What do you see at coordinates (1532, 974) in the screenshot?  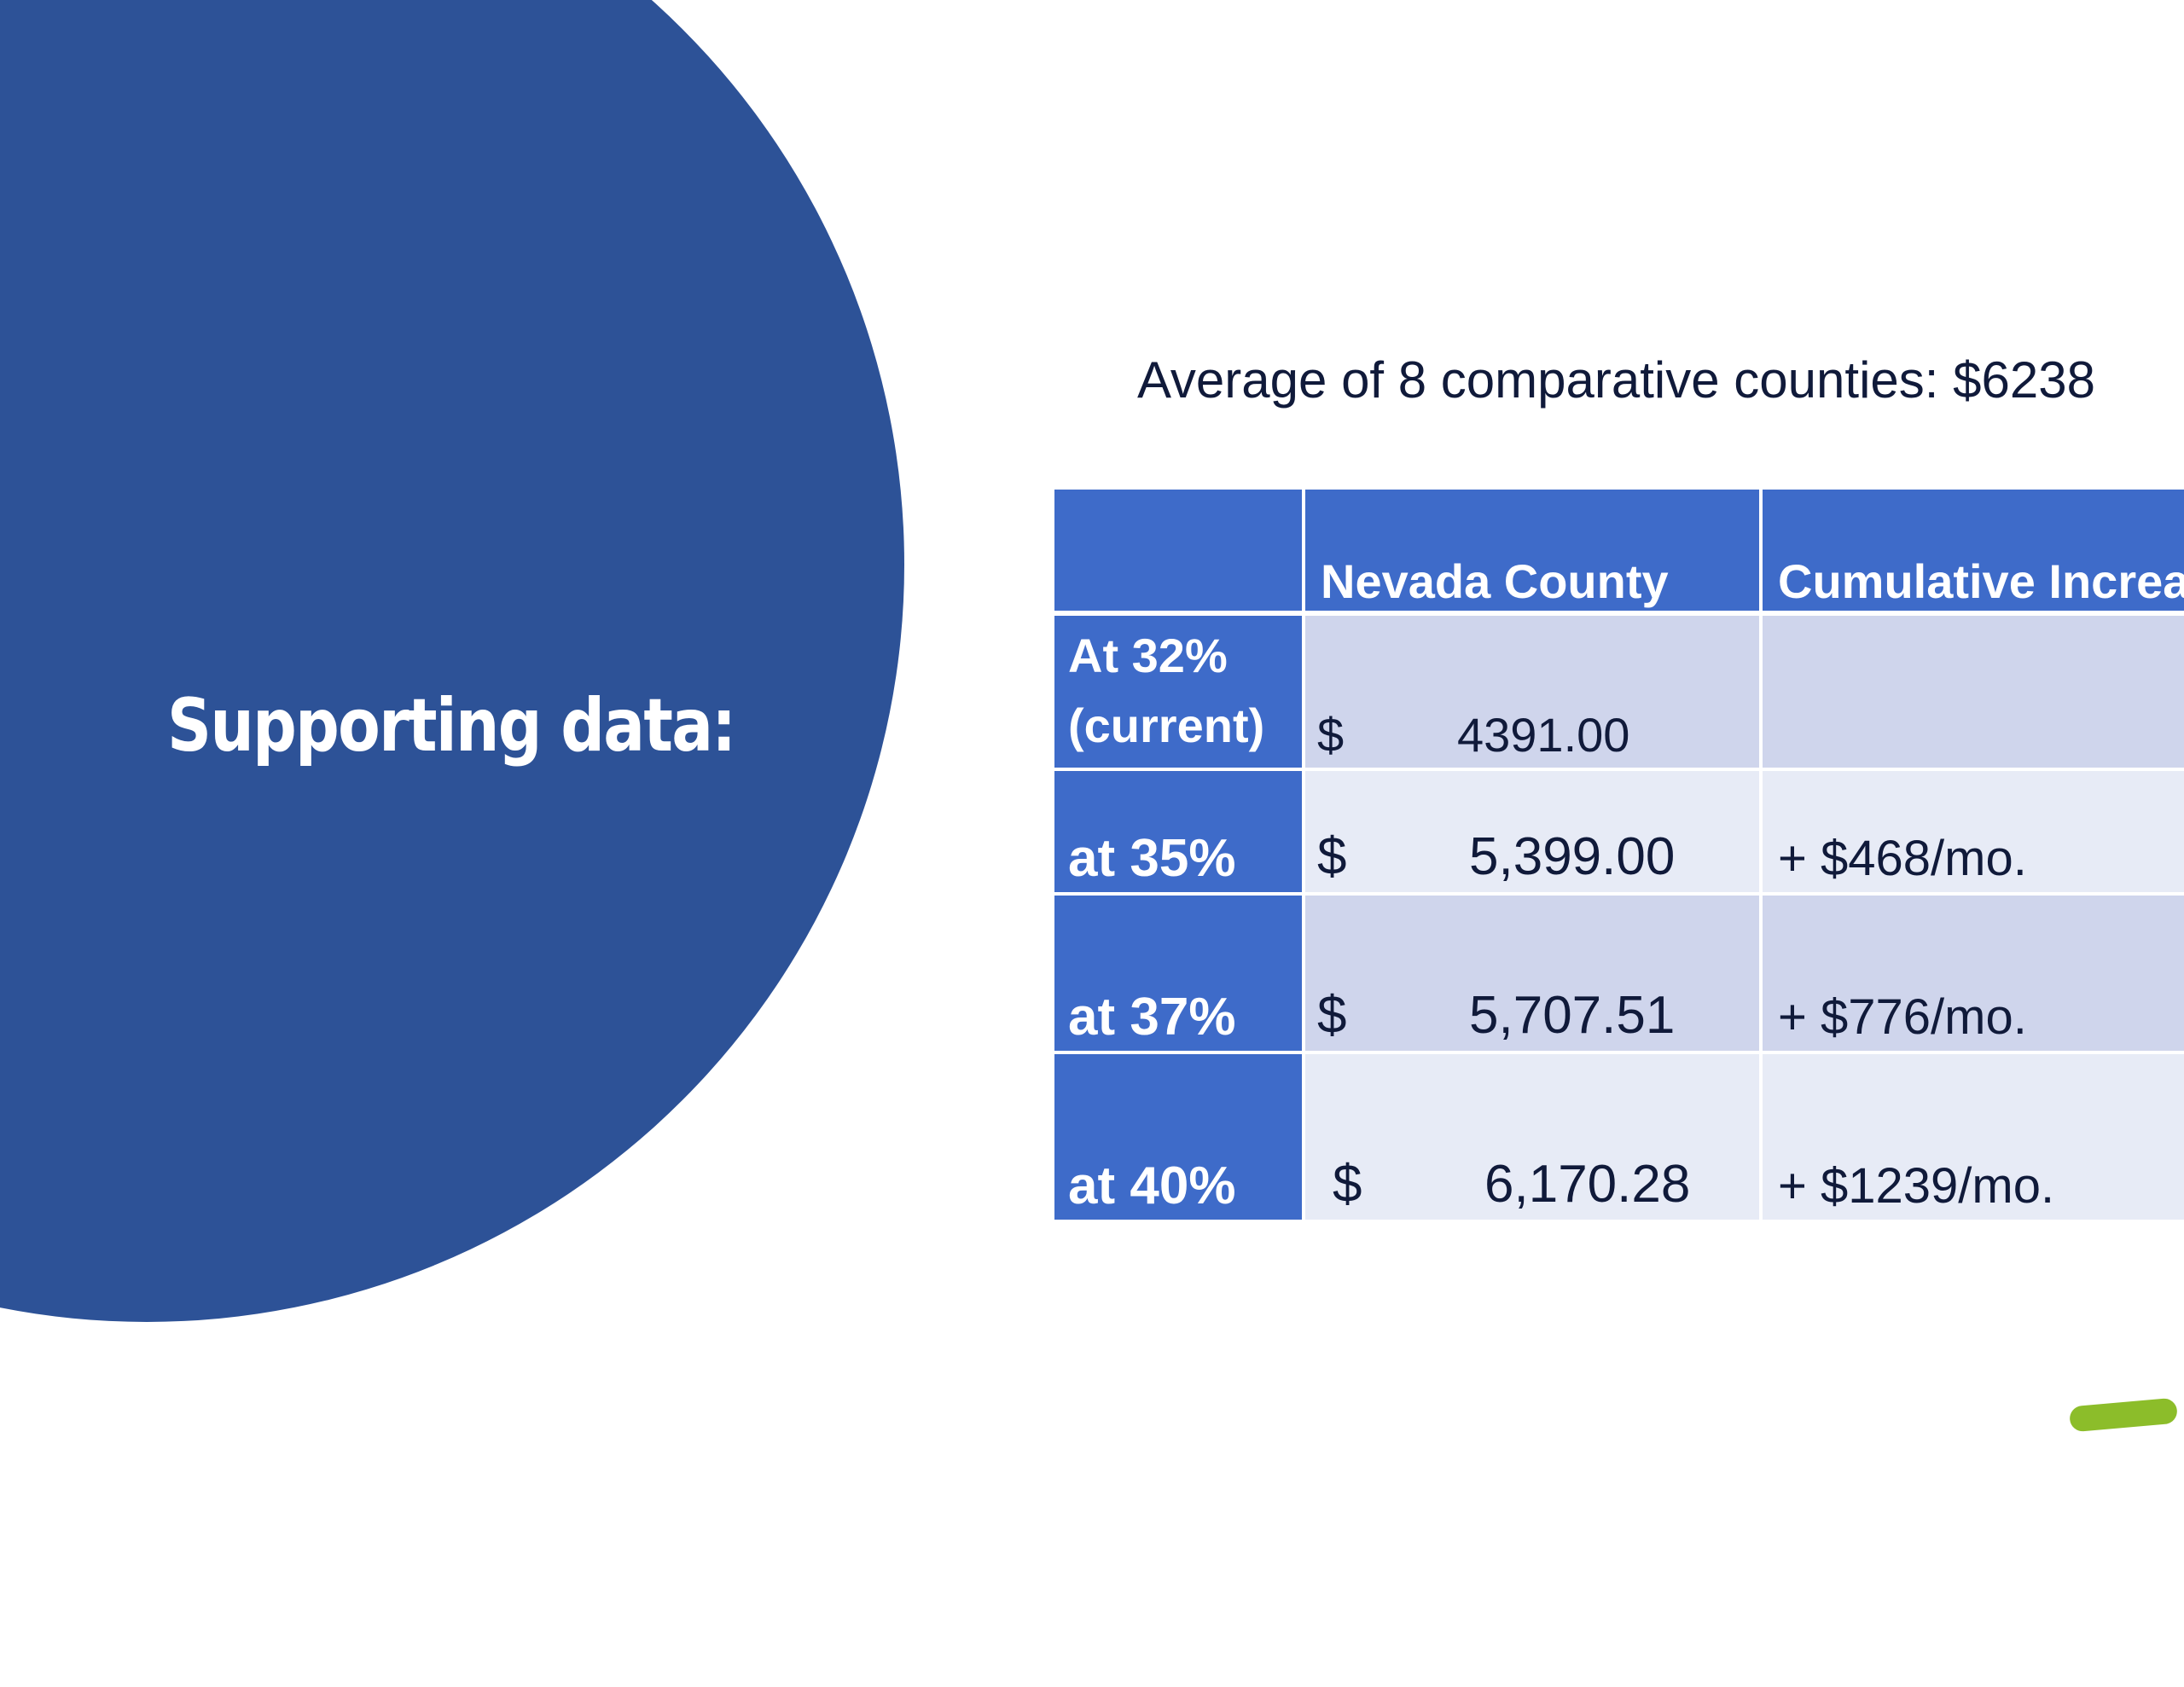 I see `table-cell-nevada: $ 5,707.51` at bounding box center [1532, 974].